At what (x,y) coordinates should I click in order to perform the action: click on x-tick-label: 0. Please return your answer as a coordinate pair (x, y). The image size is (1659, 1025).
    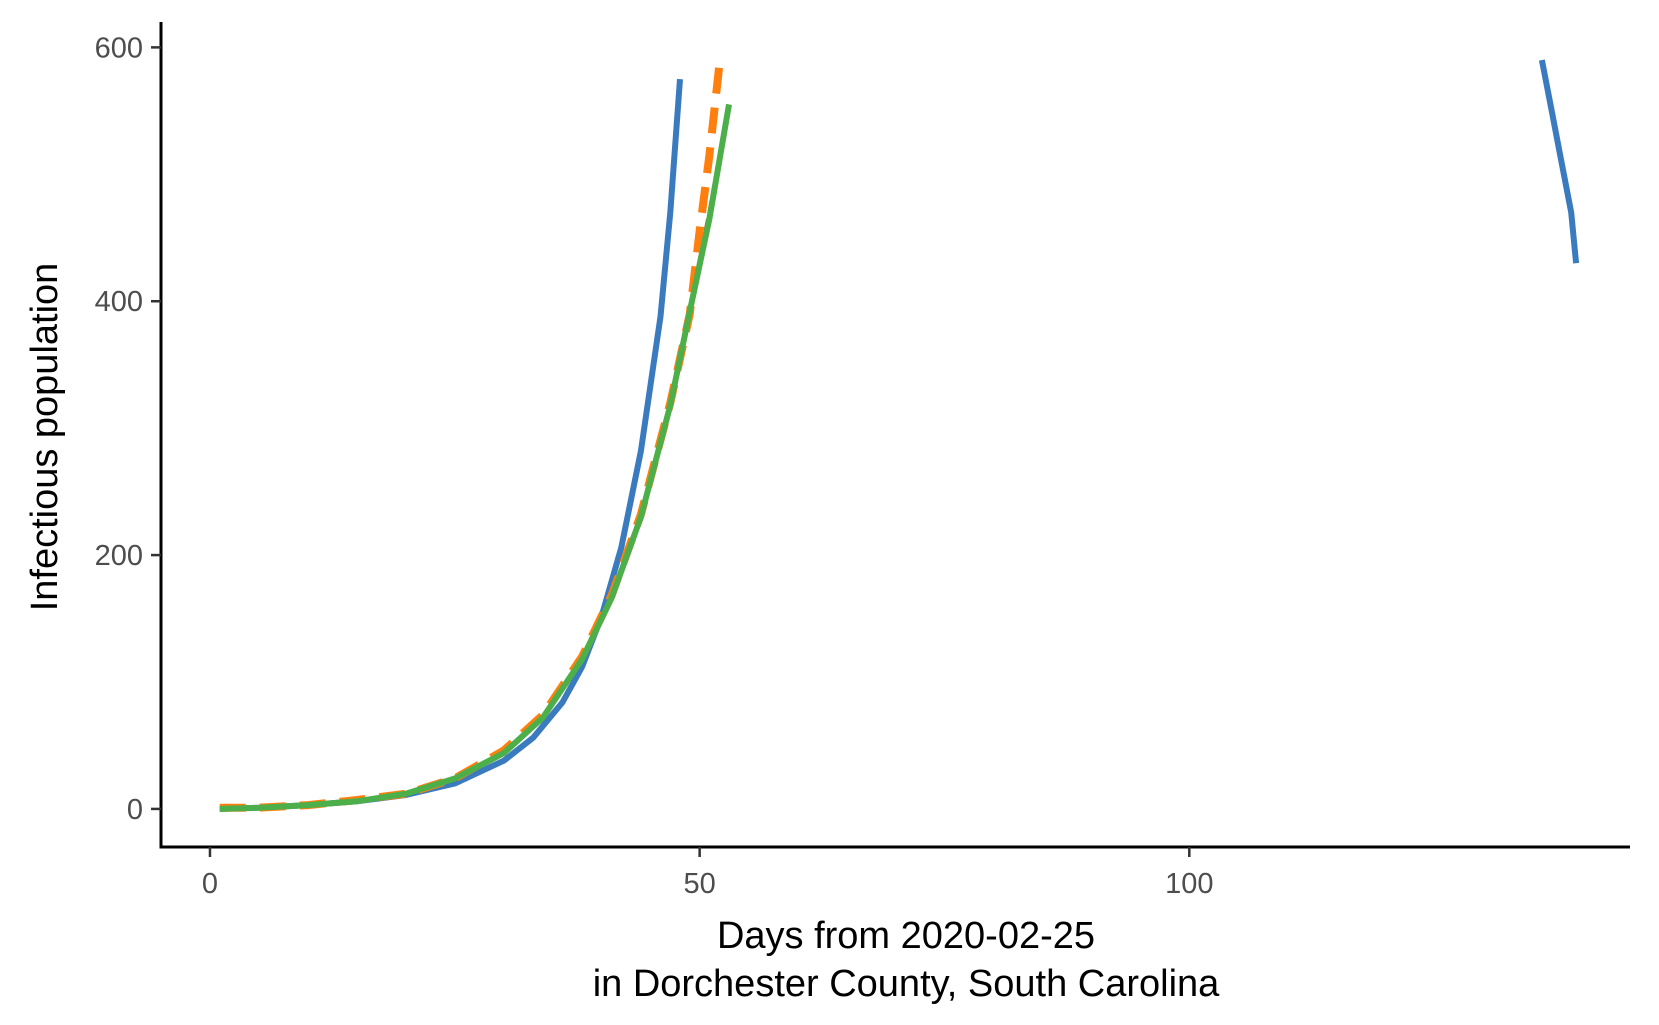
    Looking at the image, I should click on (210, 884).